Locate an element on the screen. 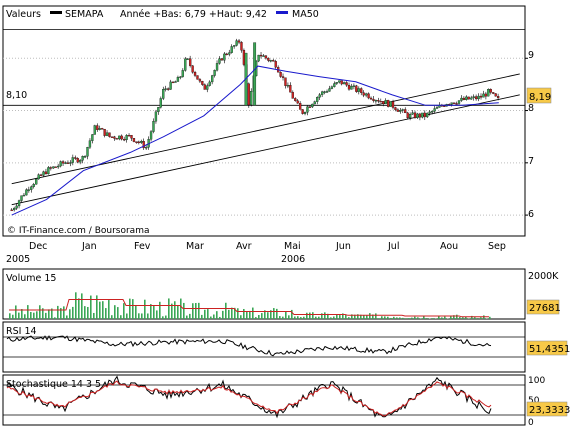 The height and width of the screenshot is (430, 570). x-tick-fev: Fev is located at coordinates (142, 246).